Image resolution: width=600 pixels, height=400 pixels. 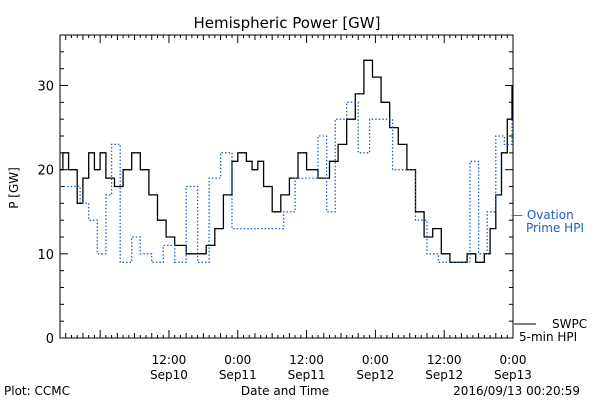 What do you see at coordinates (169, 375) in the screenshot?
I see `x-tick-label-date: Sep10` at bounding box center [169, 375].